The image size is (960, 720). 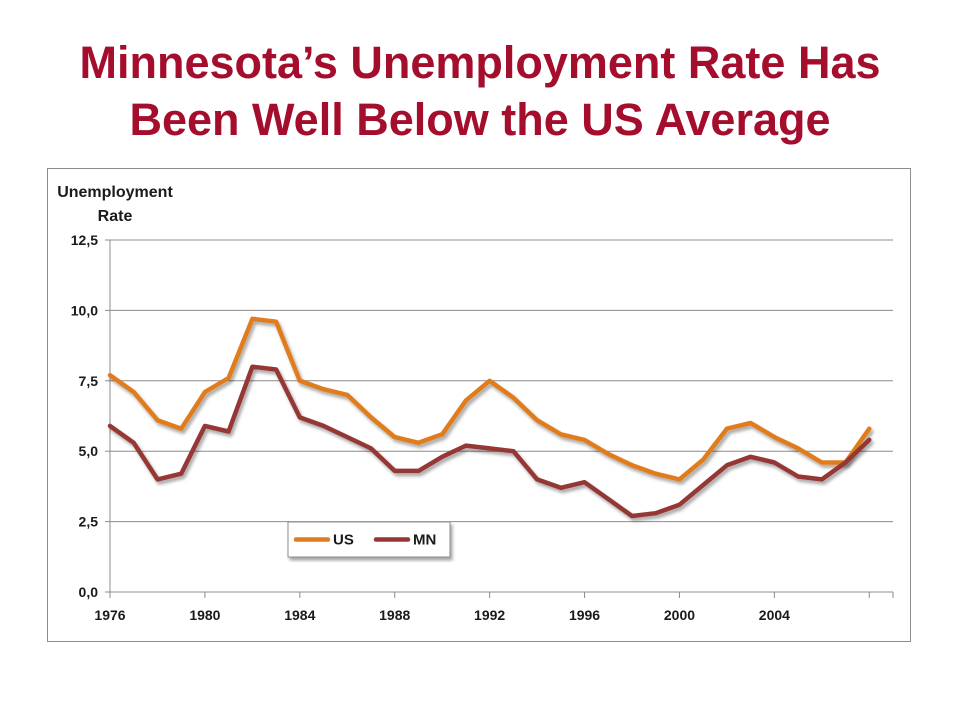 I want to click on y-axis-tick-labels: 0,0 2,5 5,0 7,5 10,0 12,5, so click(x=84, y=416).